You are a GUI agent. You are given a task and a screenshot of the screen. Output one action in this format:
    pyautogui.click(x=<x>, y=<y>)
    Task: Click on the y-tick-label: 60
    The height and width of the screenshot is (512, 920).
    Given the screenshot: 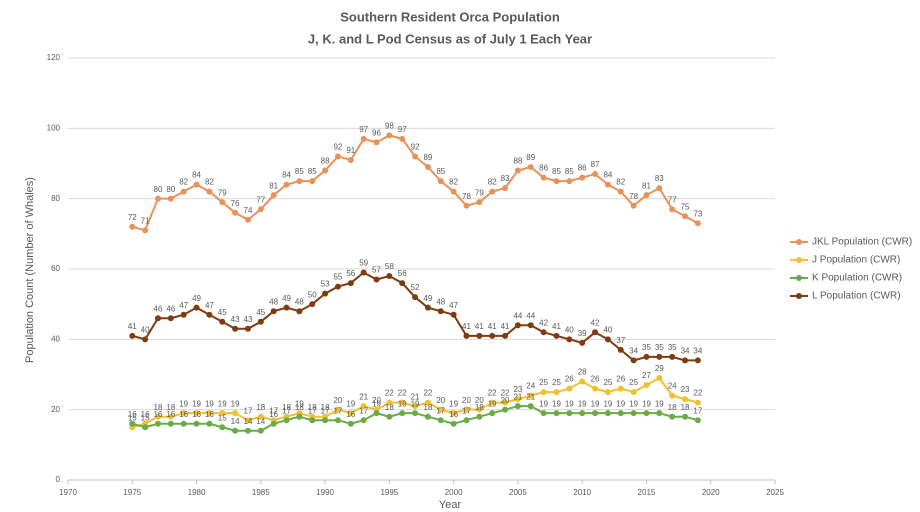 What is the action you would take?
    pyautogui.click(x=55, y=268)
    